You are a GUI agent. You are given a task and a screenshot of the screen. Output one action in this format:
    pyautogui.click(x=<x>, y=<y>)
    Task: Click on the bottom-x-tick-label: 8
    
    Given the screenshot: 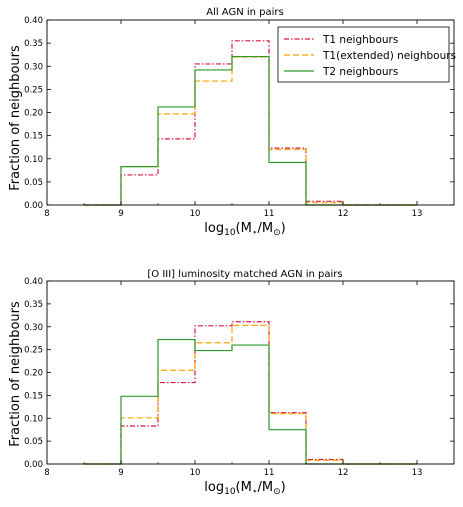 What is the action you would take?
    pyautogui.click(x=46, y=473)
    